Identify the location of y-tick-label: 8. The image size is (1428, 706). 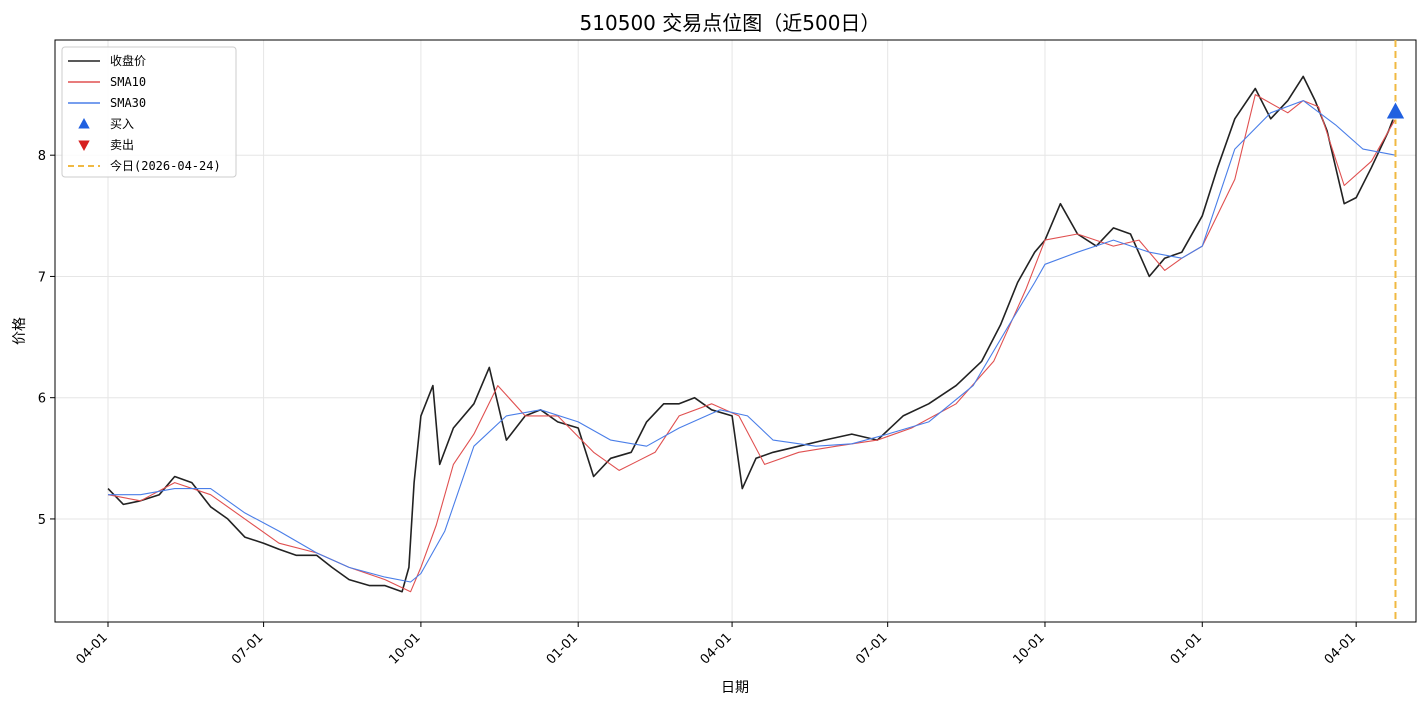
(42, 156).